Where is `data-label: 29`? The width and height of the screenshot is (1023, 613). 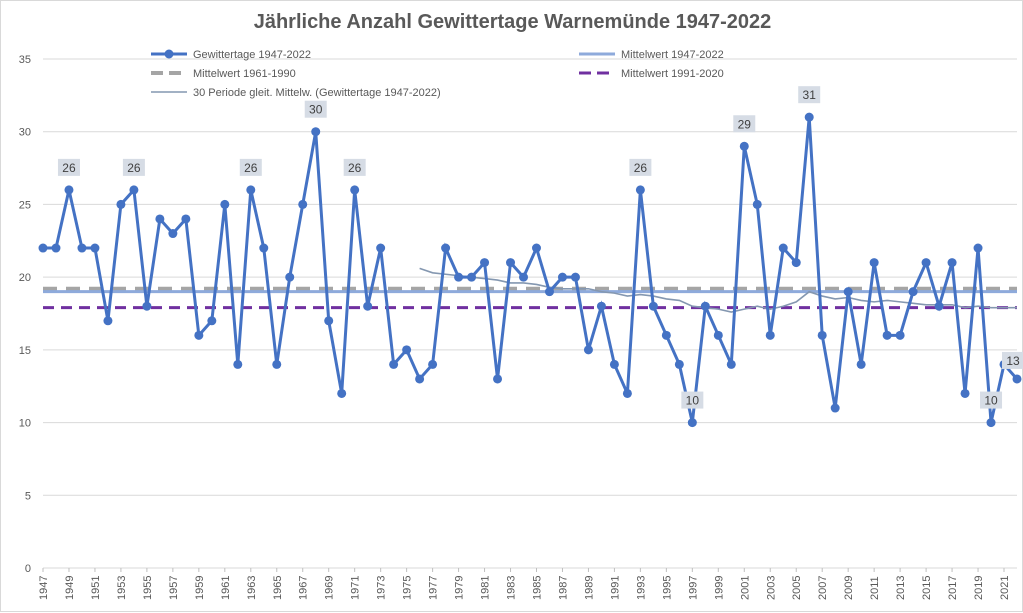 data-label: 29 is located at coordinates (745, 124).